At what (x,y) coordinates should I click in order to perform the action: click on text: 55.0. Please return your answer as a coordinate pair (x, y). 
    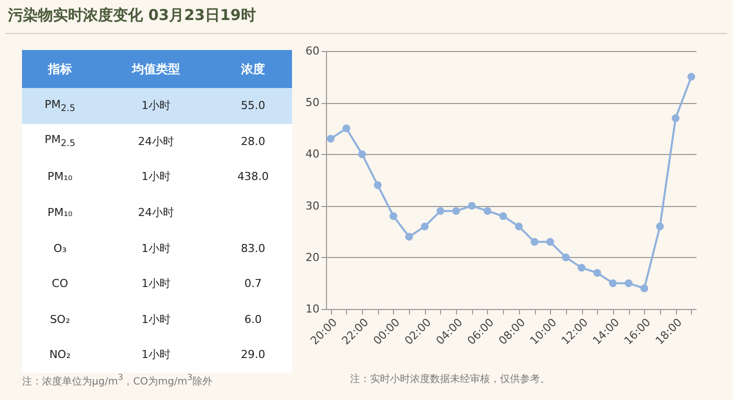
    Looking at the image, I should click on (253, 105).